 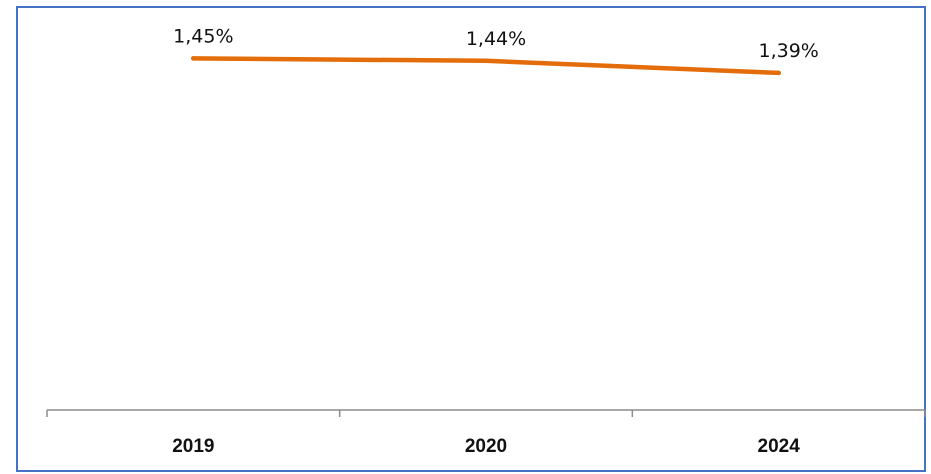 I want to click on data-label-2019: 1,45%, so click(x=203, y=36).